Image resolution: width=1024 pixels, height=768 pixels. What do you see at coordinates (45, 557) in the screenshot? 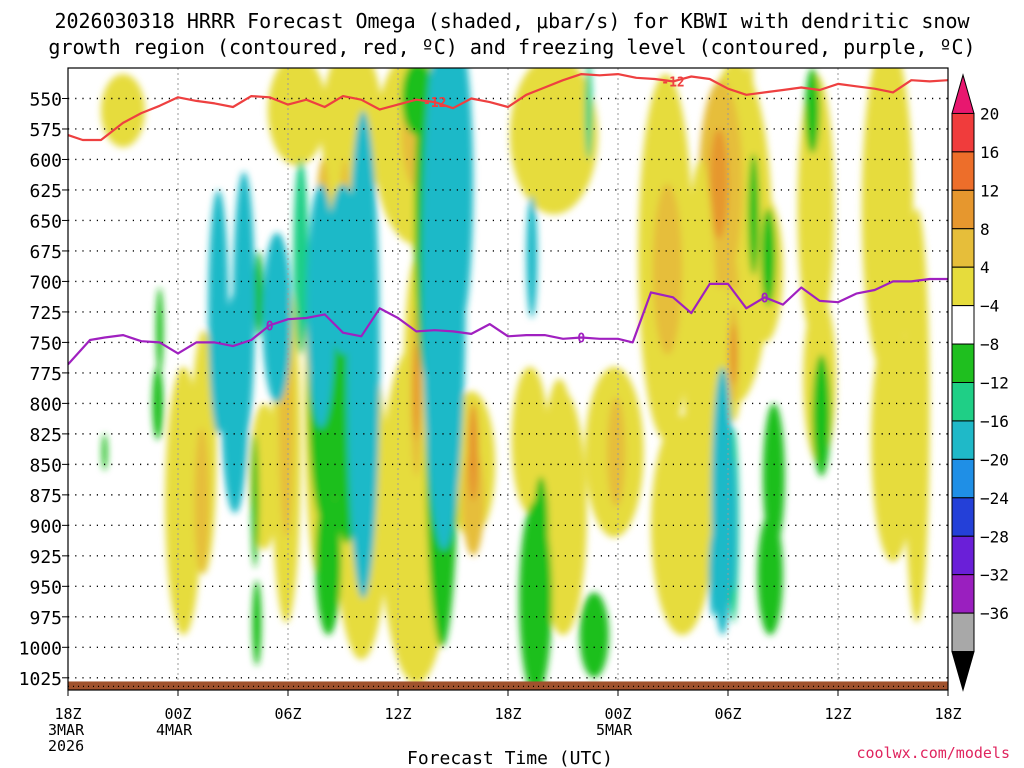
I see `y-tick-label-925: 925` at bounding box center [45, 557].